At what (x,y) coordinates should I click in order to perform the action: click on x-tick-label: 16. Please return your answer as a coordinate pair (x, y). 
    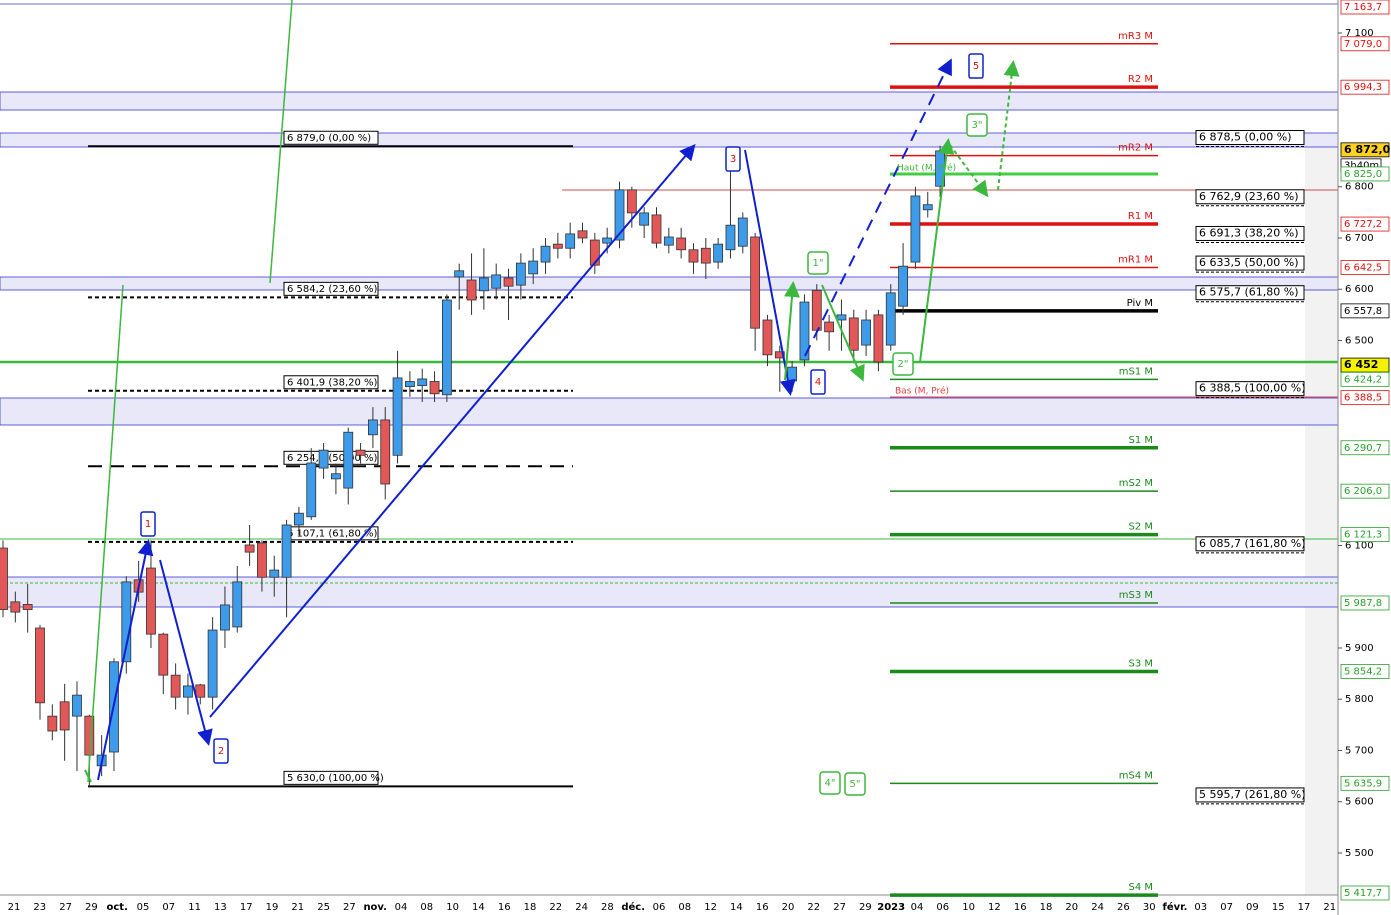
    Looking at the image, I should click on (504, 907).